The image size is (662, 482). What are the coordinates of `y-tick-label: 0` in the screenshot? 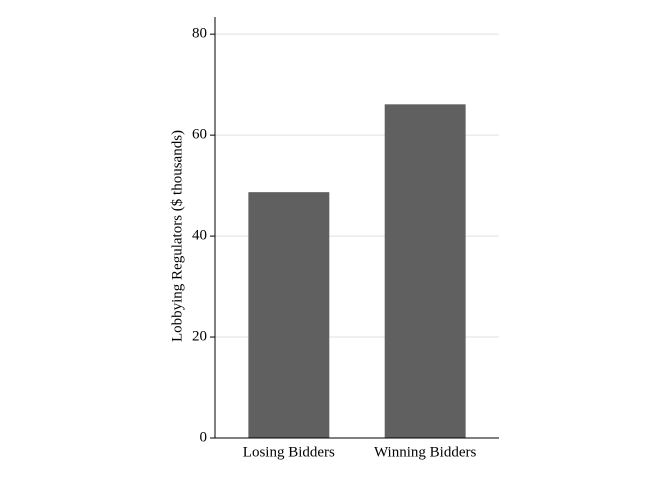 It's located at (204, 437).